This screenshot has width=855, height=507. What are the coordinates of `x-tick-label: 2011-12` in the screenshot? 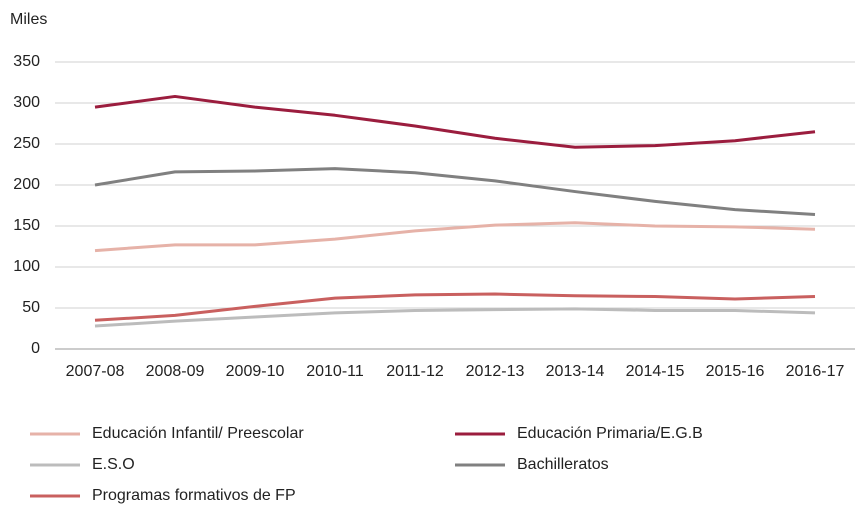 It's located at (415, 371).